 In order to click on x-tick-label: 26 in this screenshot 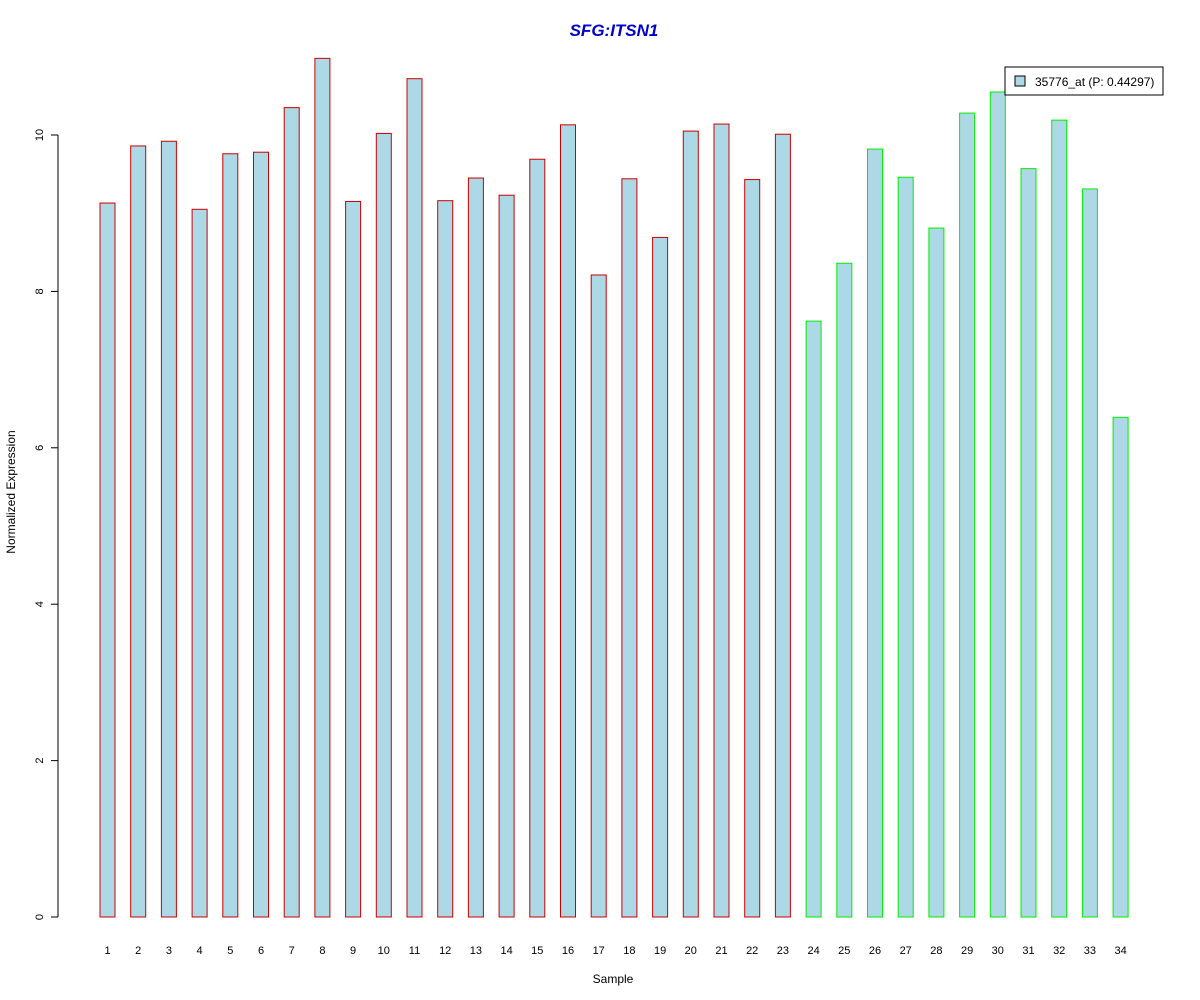, I will do `click(875, 951)`.